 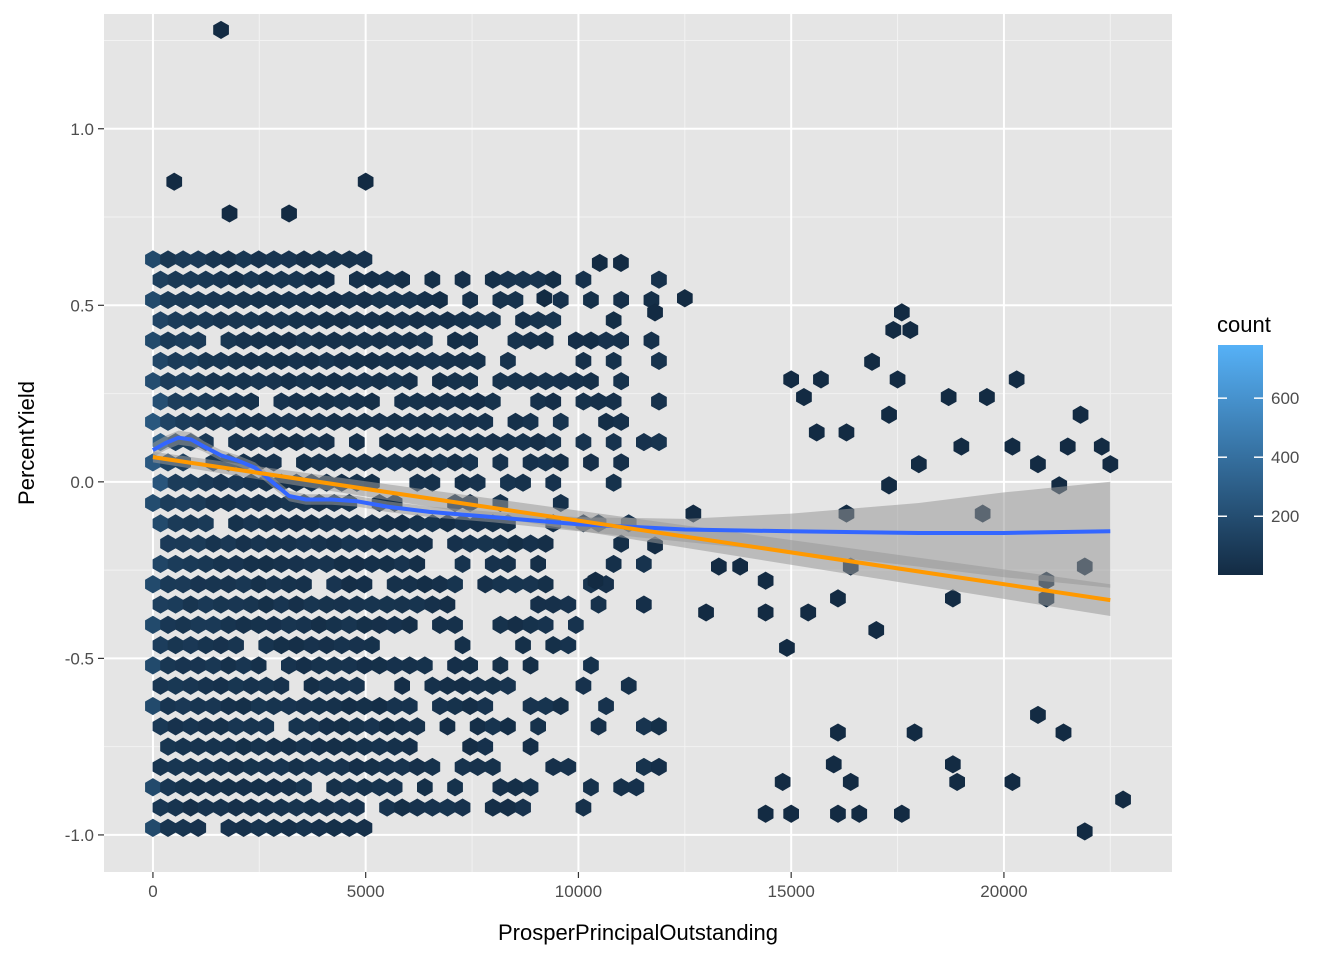 What do you see at coordinates (631, 485) in the screenshot?
I see `loess-smooth-line` at bounding box center [631, 485].